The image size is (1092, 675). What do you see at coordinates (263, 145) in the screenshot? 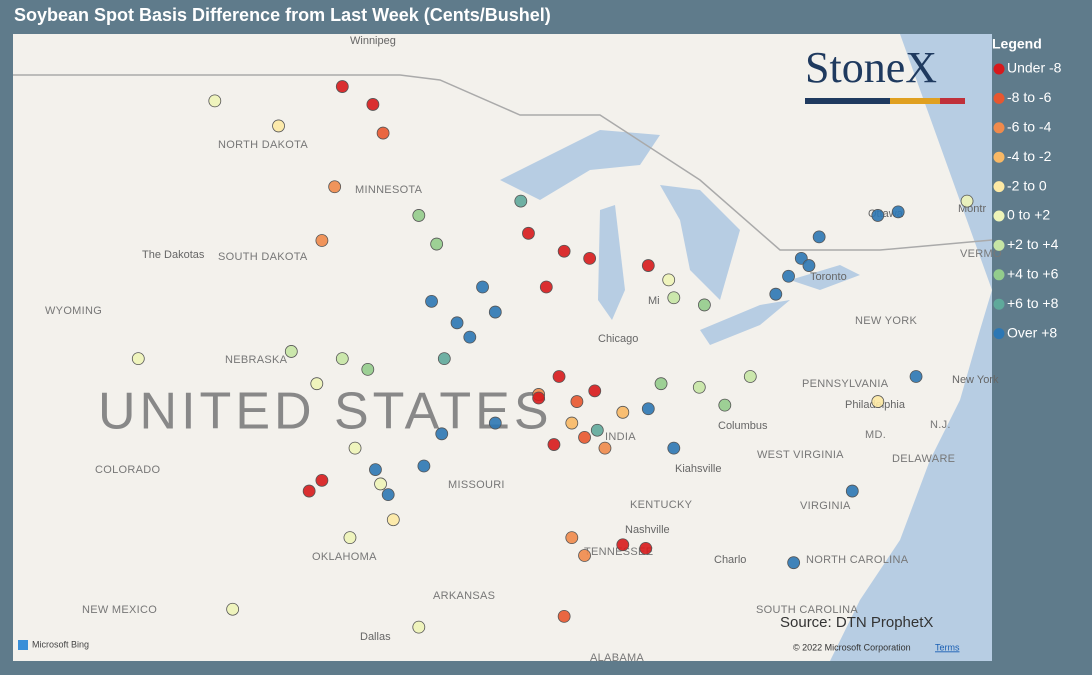
I see `map-label: NORTH DAKOTA` at bounding box center [263, 145].